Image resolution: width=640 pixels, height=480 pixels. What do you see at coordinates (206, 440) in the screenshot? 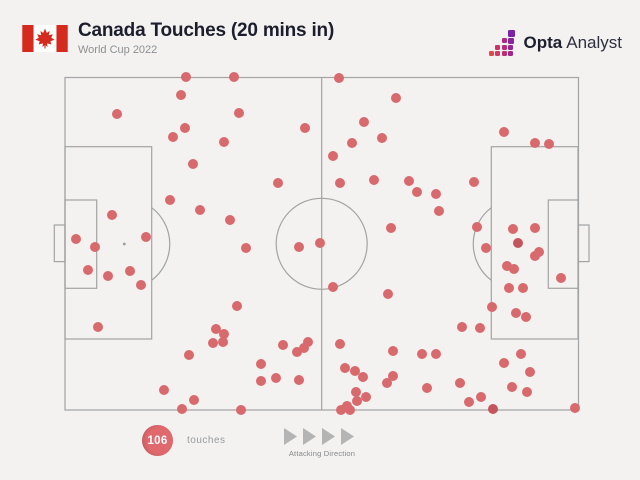
I see `touches-label: touches` at bounding box center [206, 440].